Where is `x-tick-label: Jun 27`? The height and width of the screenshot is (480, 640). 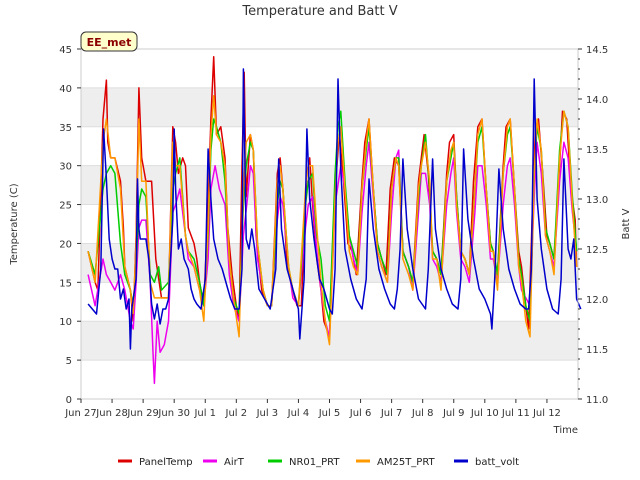 x-tick-label: Jun 27 is located at coordinates (80, 413).